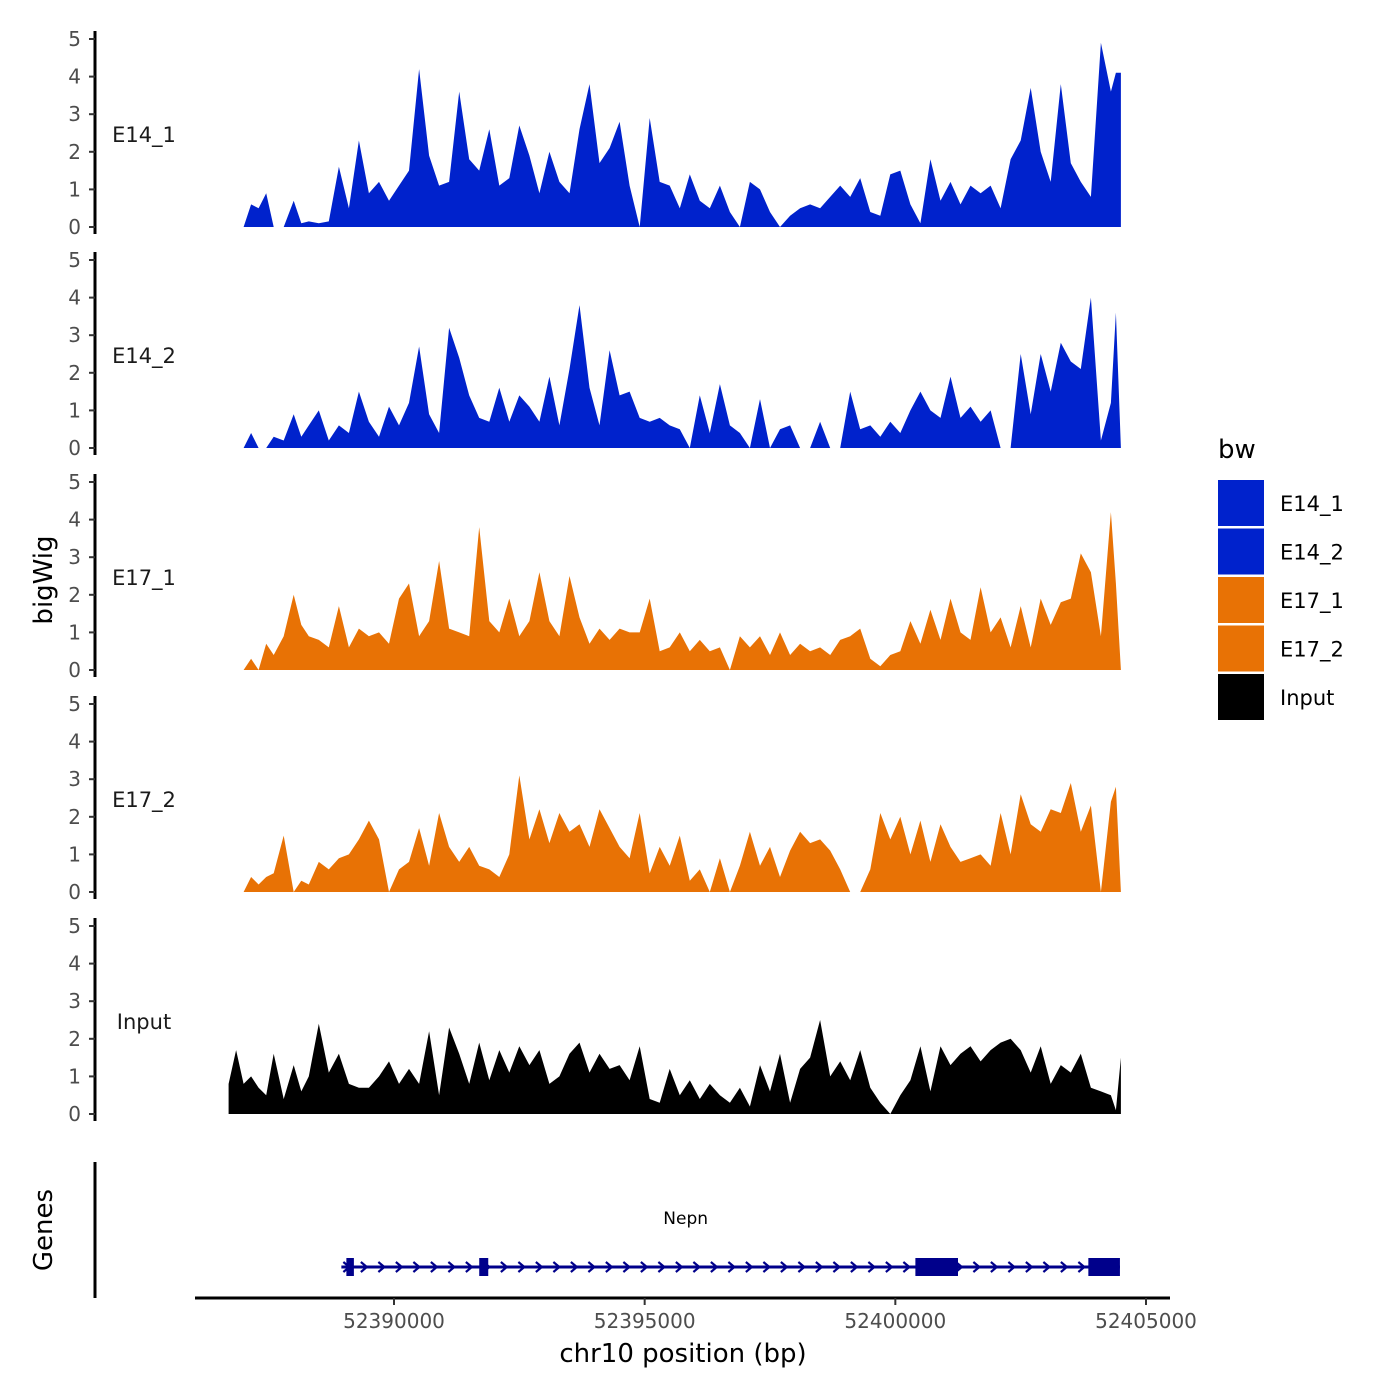  I want to click on legend-label: E17_1, so click(1312, 601).